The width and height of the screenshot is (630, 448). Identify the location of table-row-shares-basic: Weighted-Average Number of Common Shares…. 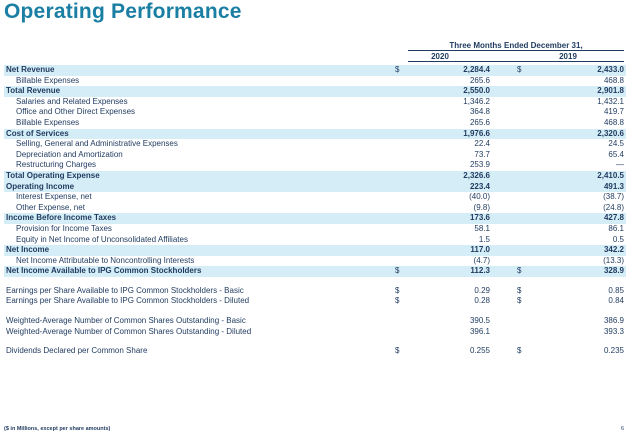
(315, 321).